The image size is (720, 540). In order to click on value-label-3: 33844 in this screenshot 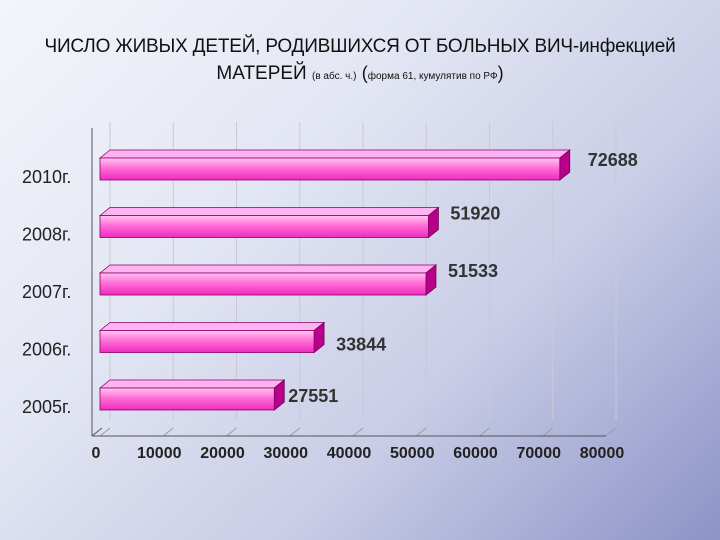, I will do `click(361, 345)`.